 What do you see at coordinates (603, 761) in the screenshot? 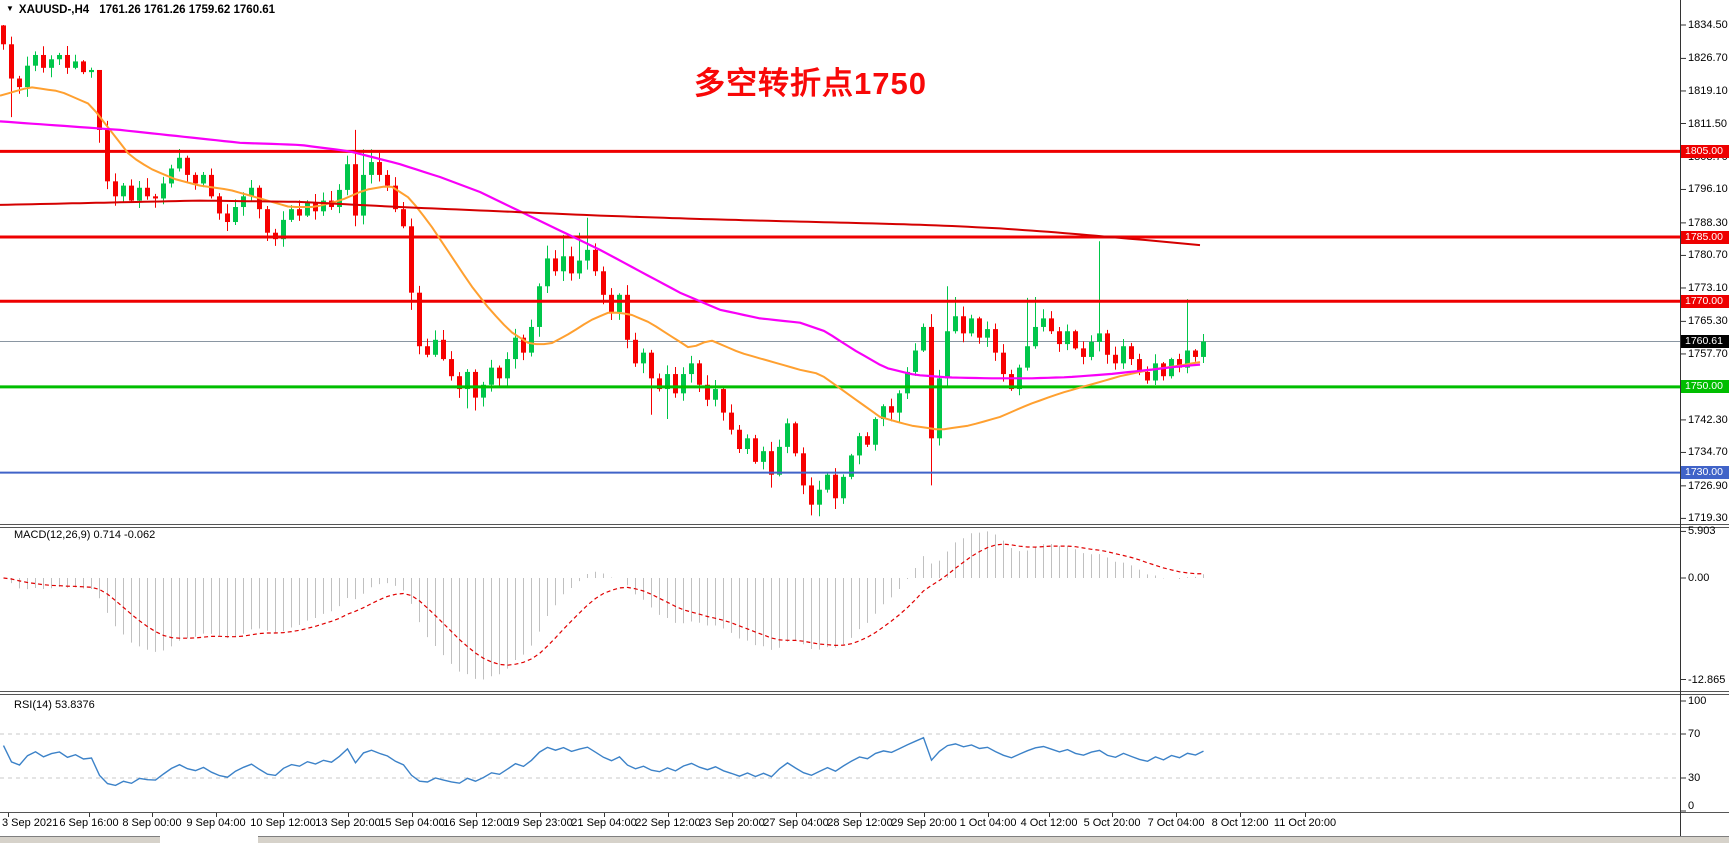
I see `rsi-line` at bounding box center [603, 761].